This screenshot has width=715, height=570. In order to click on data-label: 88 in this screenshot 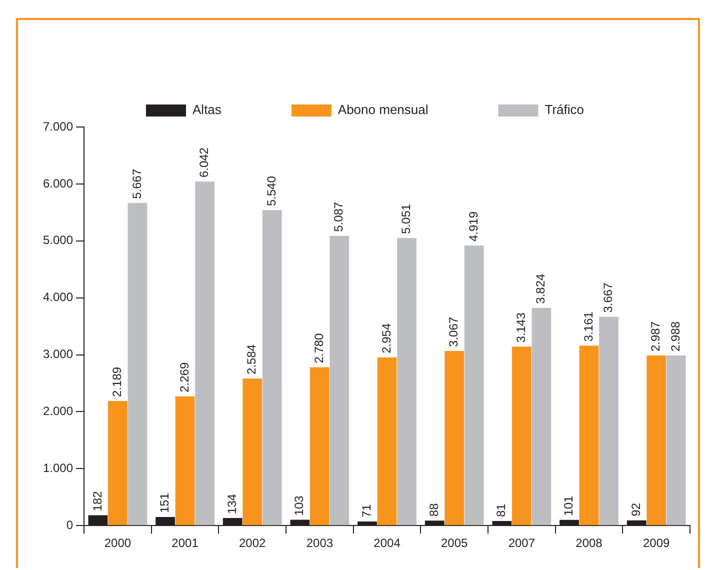, I will do `click(433, 509)`.